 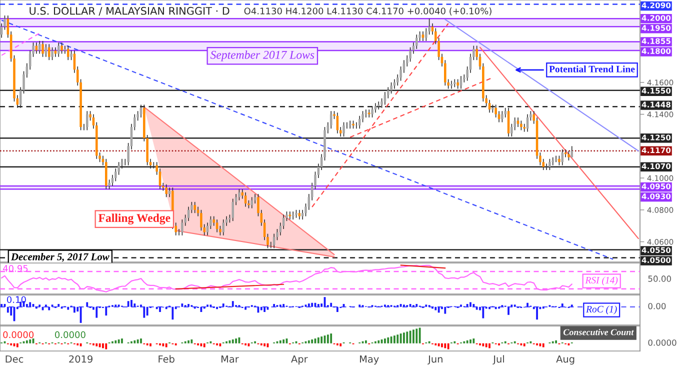 I want to click on annotation: September 2017 Lows, so click(x=262, y=56).